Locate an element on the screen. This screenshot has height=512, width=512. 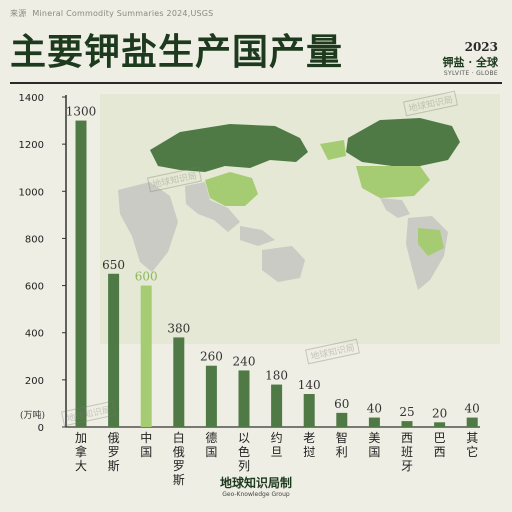
bar-value-label: 600 is located at coordinates (146, 277).